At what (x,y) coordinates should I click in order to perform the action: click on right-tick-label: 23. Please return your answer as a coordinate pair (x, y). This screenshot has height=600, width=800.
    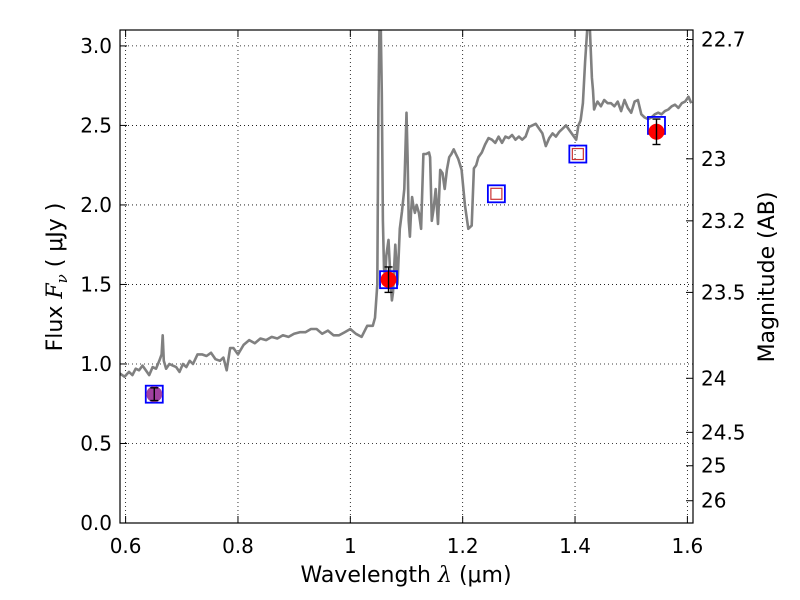
    Looking at the image, I should click on (713, 159).